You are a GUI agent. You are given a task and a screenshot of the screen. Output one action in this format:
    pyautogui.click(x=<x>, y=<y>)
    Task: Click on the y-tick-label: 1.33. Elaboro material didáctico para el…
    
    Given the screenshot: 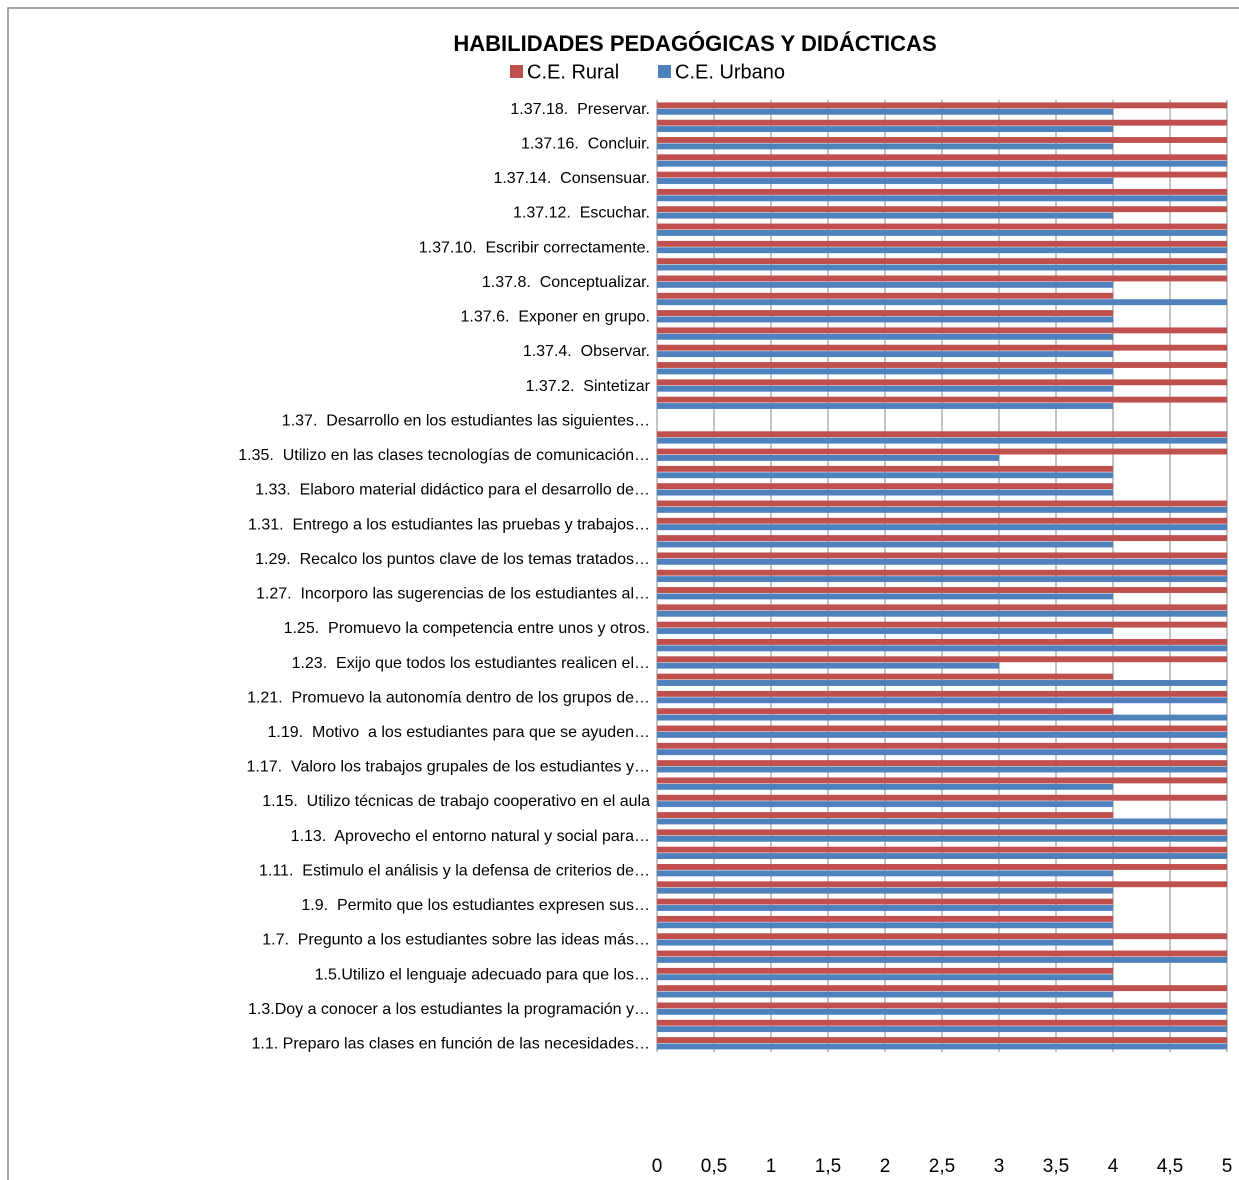 What is the action you would take?
    pyautogui.click(x=452, y=490)
    